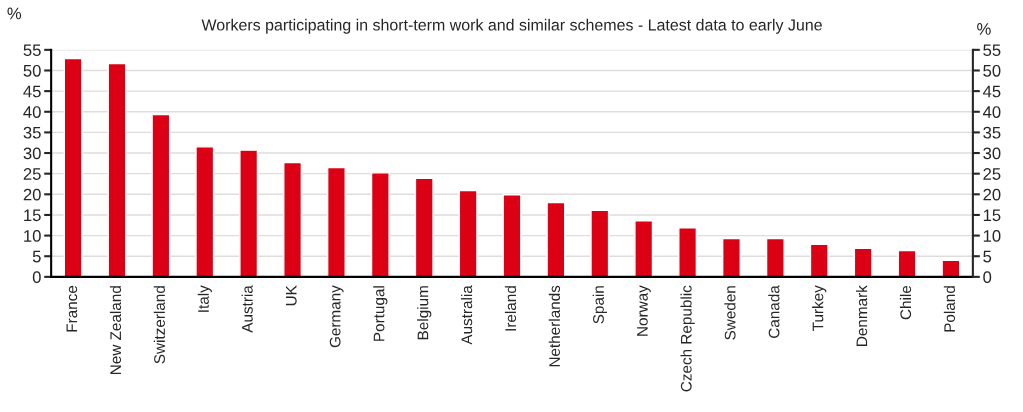 This screenshot has width=1023, height=412. Describe the element at coordinates (991, 91) in the screenshot. I see `y2-tick-label: 45` at that location.